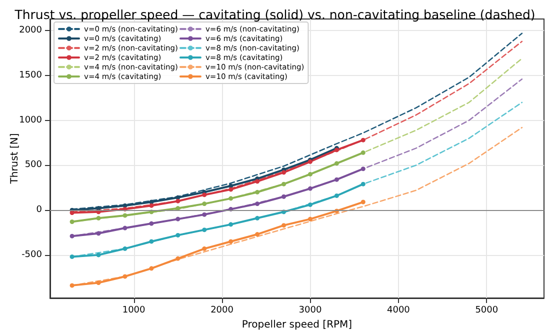 This screenshot has height=330, width=550. I want to click on y-tick-label: -500, so click(32, 255).